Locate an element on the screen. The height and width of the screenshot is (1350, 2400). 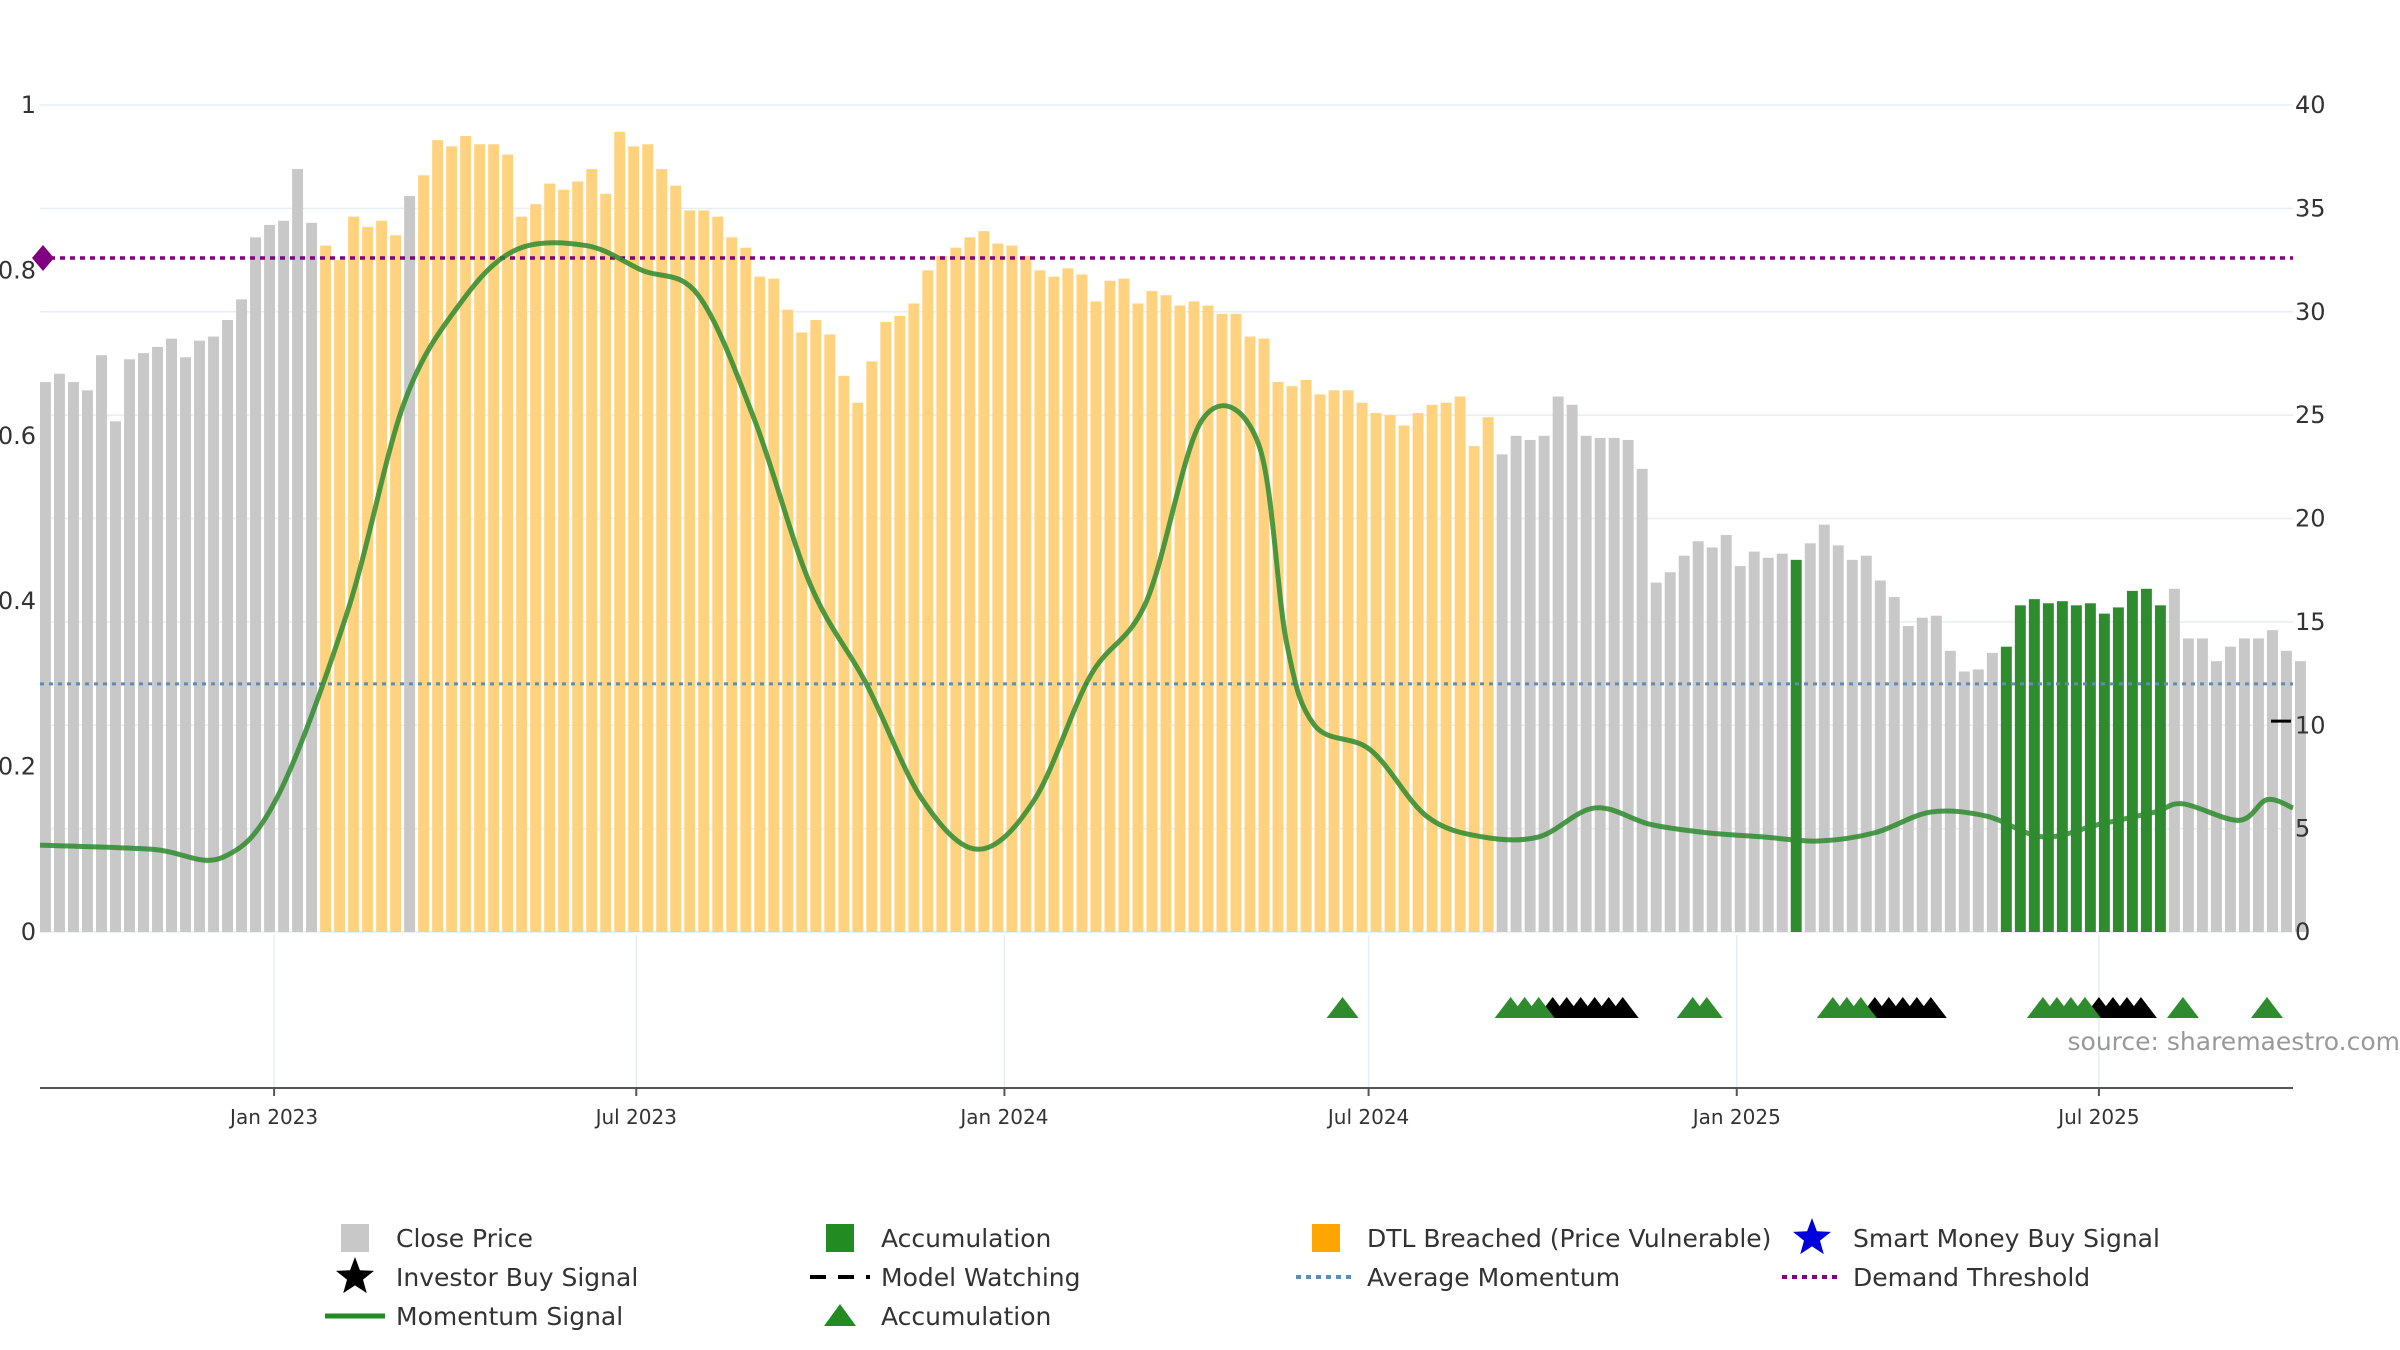
legend-star-icon-black is located at coordinates (355, 1275).